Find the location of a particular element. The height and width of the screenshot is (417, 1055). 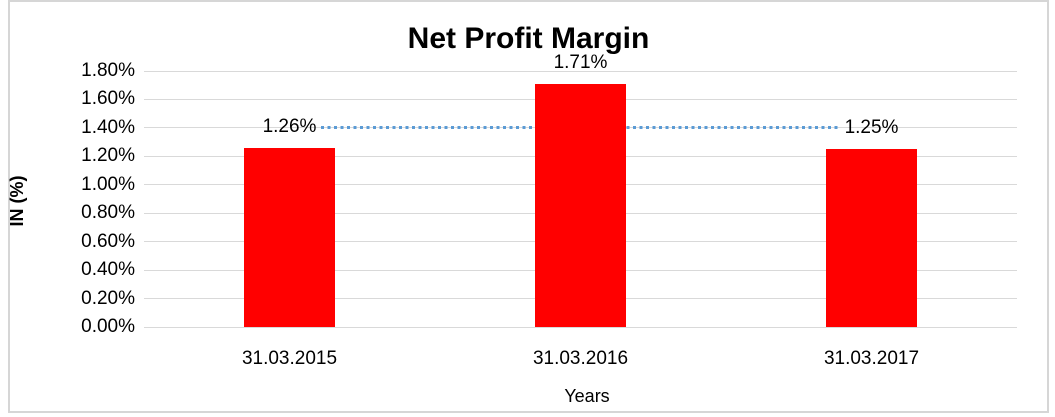

y-axis-tick-label: 0.20% is located at coordinates (108, 298).